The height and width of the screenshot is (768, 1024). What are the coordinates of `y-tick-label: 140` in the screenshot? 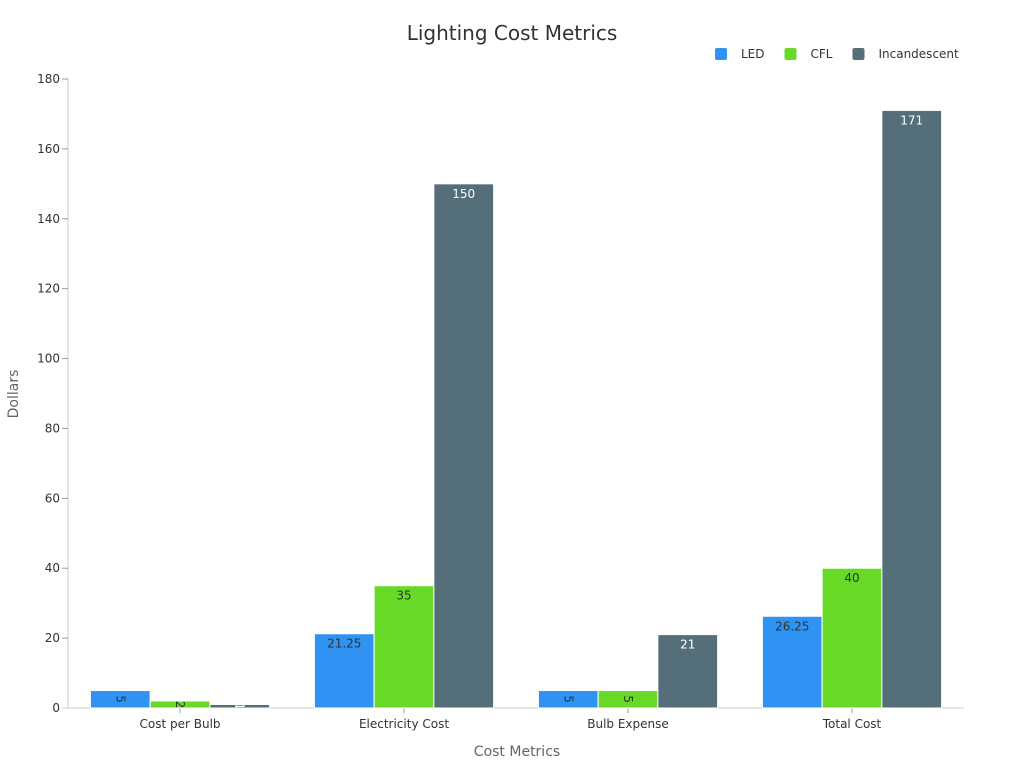 It's located at (48, 219).